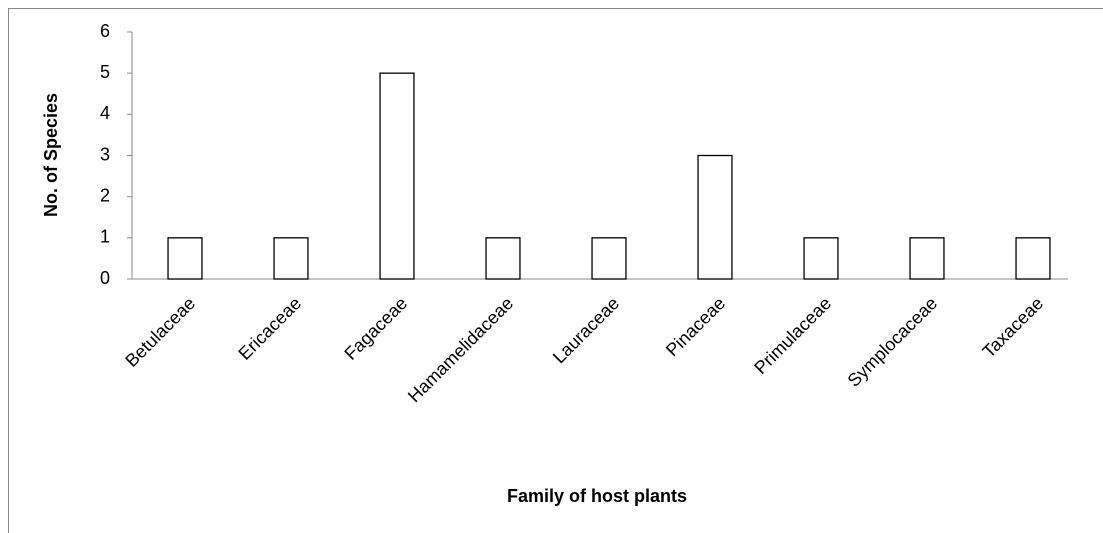  Describe the element at coordinates (1013, 327) in the screenshot. I see `x-tick-label: Taxaceae` at that location.